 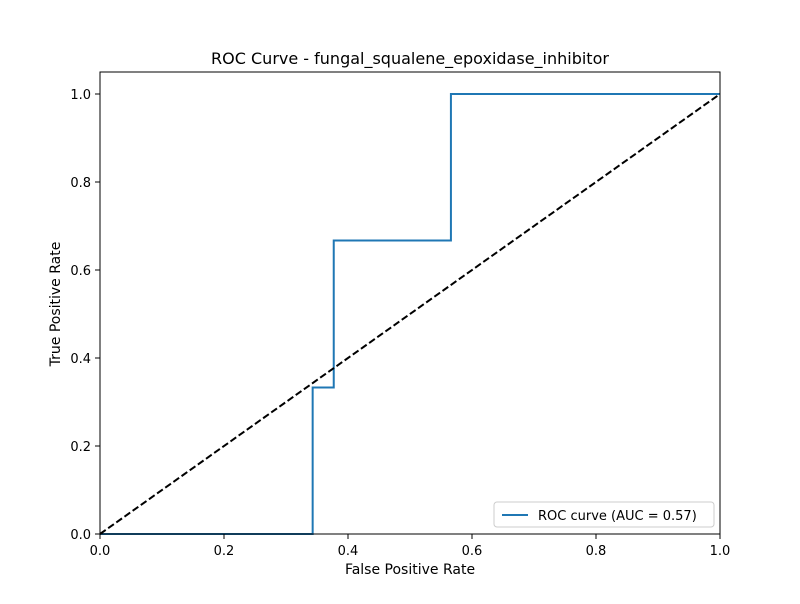 What do you see at coordinates (80, 95) in the screenshot?
I see `y-tick-label: 1.0` at bounding box center [80, 95].